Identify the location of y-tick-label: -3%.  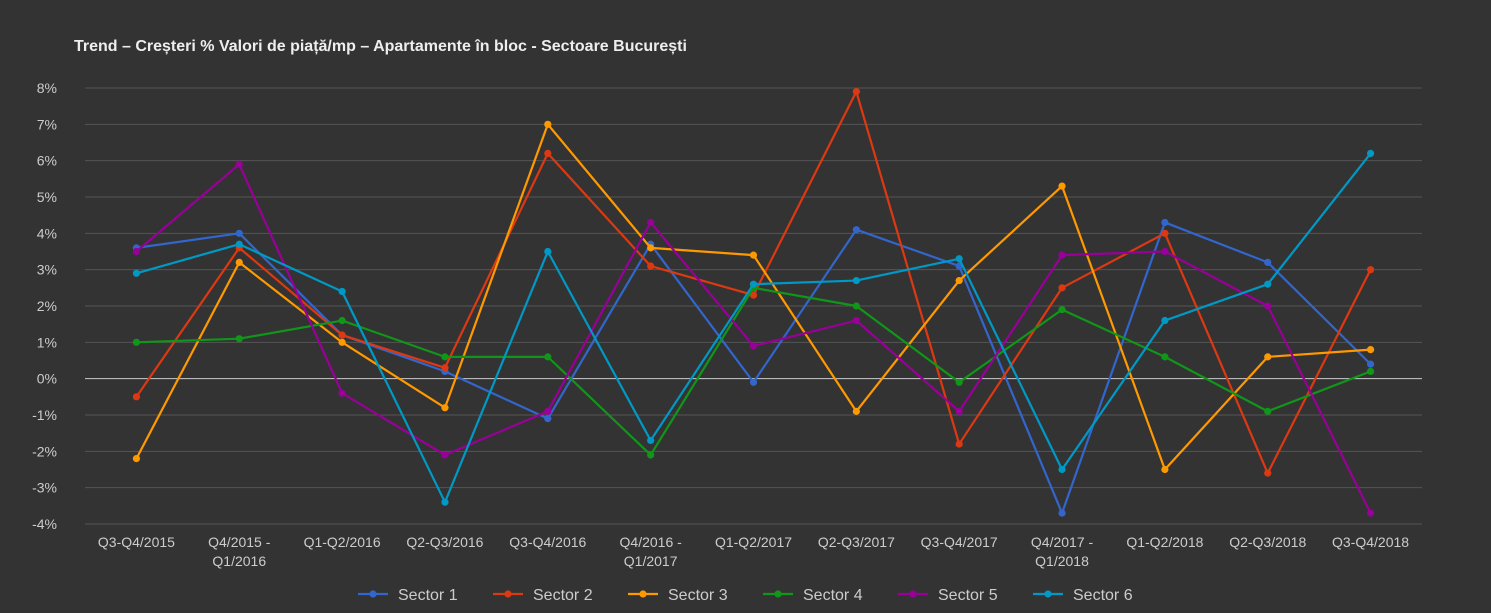
(44, 488).